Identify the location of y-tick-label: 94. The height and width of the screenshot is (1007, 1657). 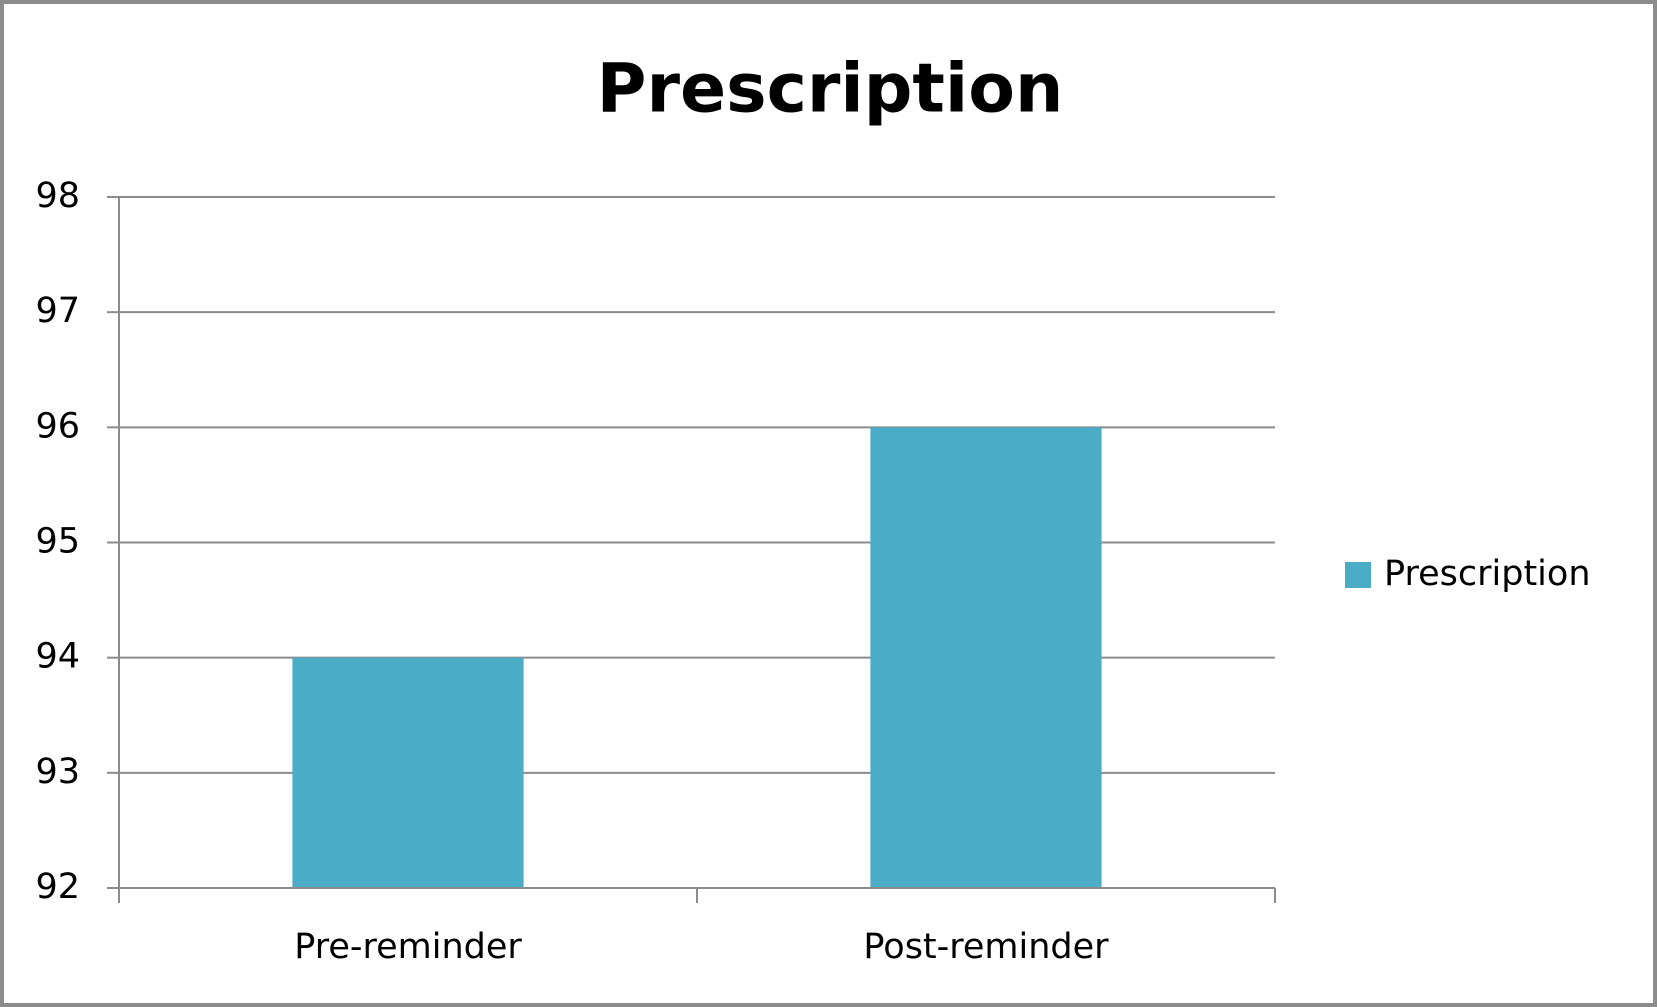
(57, 657).